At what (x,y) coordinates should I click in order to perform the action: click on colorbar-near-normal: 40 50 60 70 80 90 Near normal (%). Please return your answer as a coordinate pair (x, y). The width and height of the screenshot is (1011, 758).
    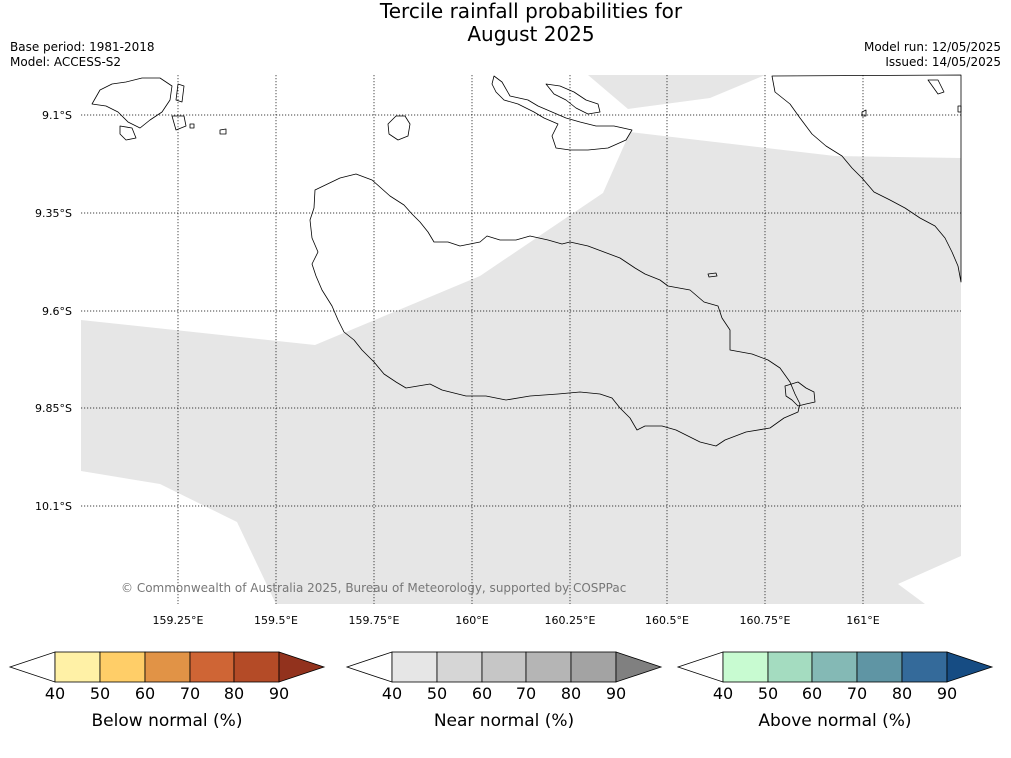
    Looking at the image, I should click on (504, 691).